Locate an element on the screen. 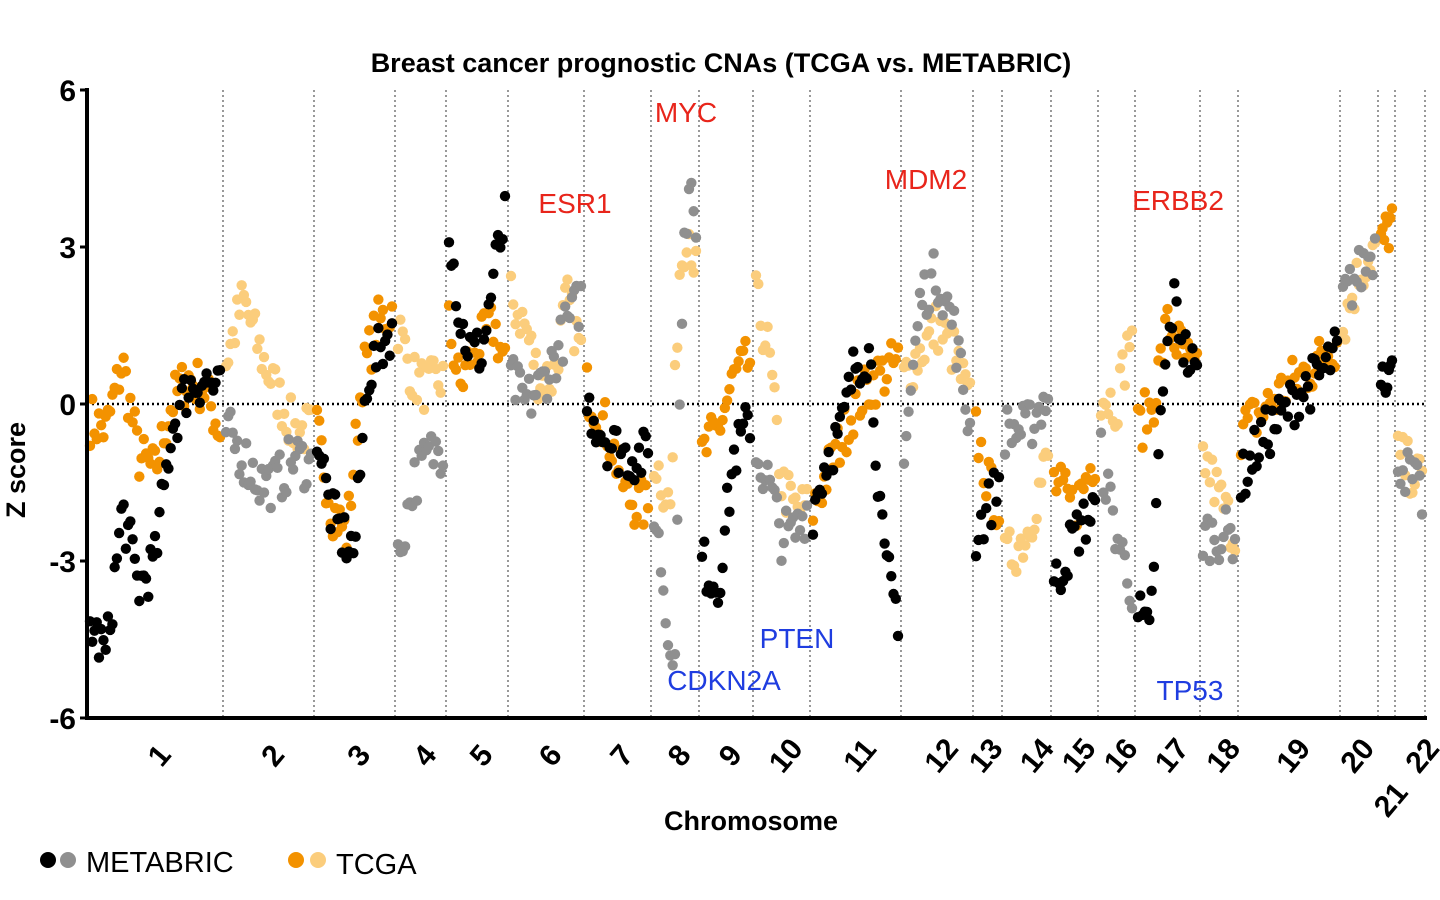 This screenshot has height=900, width=1440. metabric-point-chr17 is located at coordinates (1163, 391).